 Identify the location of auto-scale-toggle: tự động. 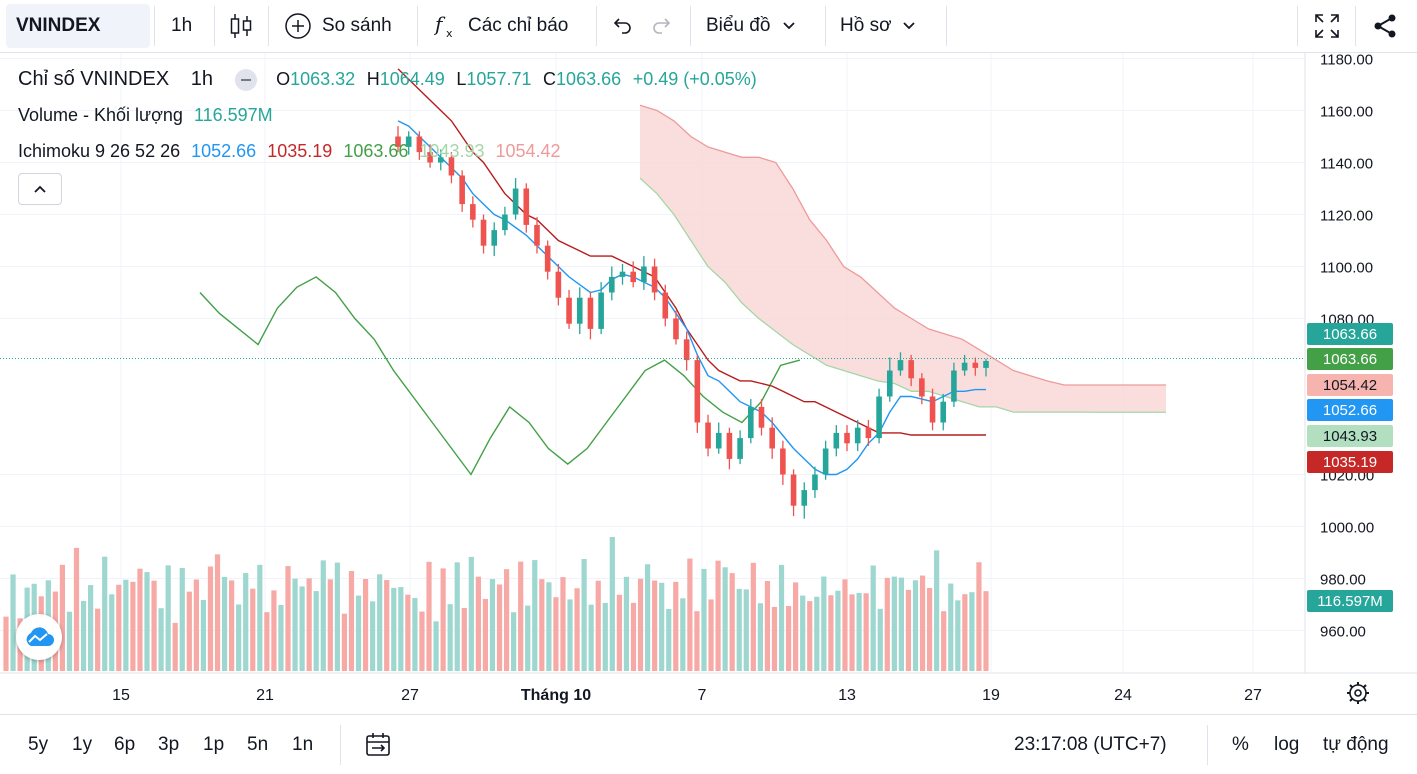
(1356, 744).